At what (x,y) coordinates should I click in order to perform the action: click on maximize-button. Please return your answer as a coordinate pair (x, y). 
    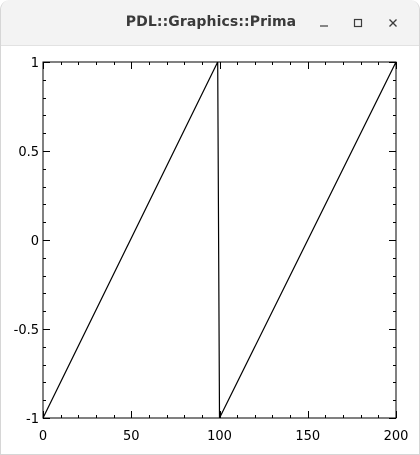
    Looking at the image, I should click on (358, 23).